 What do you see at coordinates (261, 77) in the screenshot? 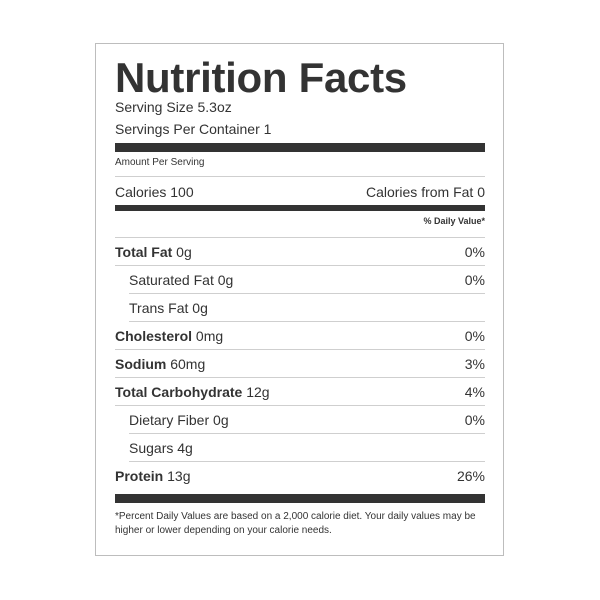
I see `label-title: Nutrition Facts` at bounding box center [261, 77].